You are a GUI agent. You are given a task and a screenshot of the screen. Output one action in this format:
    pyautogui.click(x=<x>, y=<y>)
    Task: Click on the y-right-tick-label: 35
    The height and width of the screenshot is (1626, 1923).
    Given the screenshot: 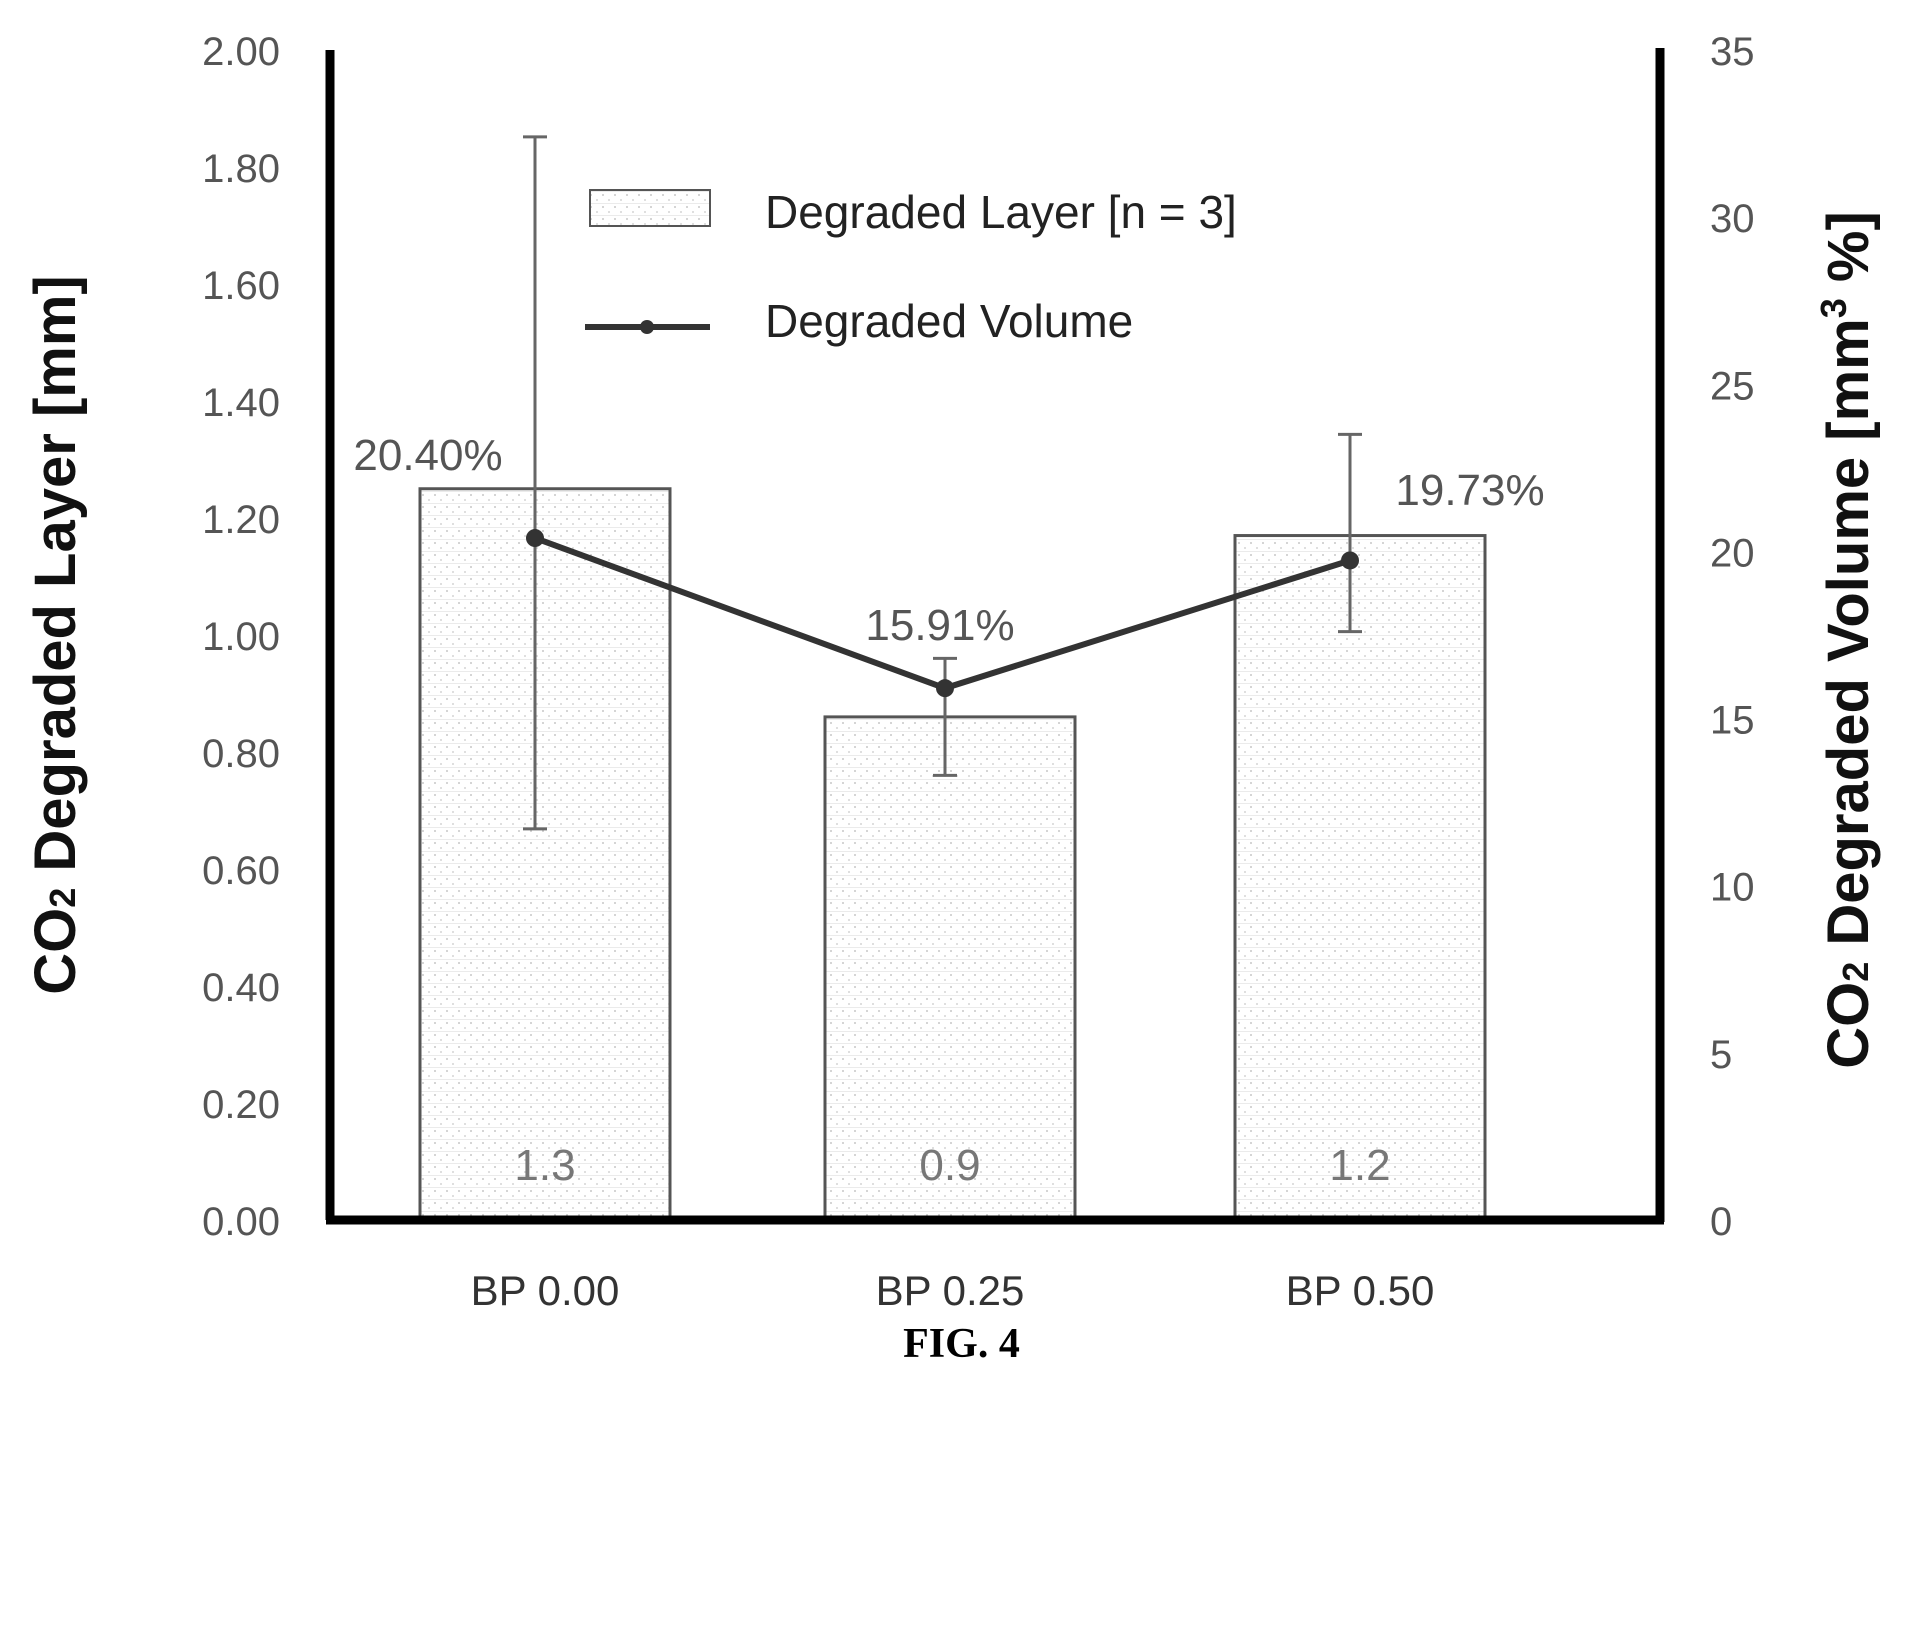 What is the action you would take?
    pyautogui.click(x=1732, y=52)
    